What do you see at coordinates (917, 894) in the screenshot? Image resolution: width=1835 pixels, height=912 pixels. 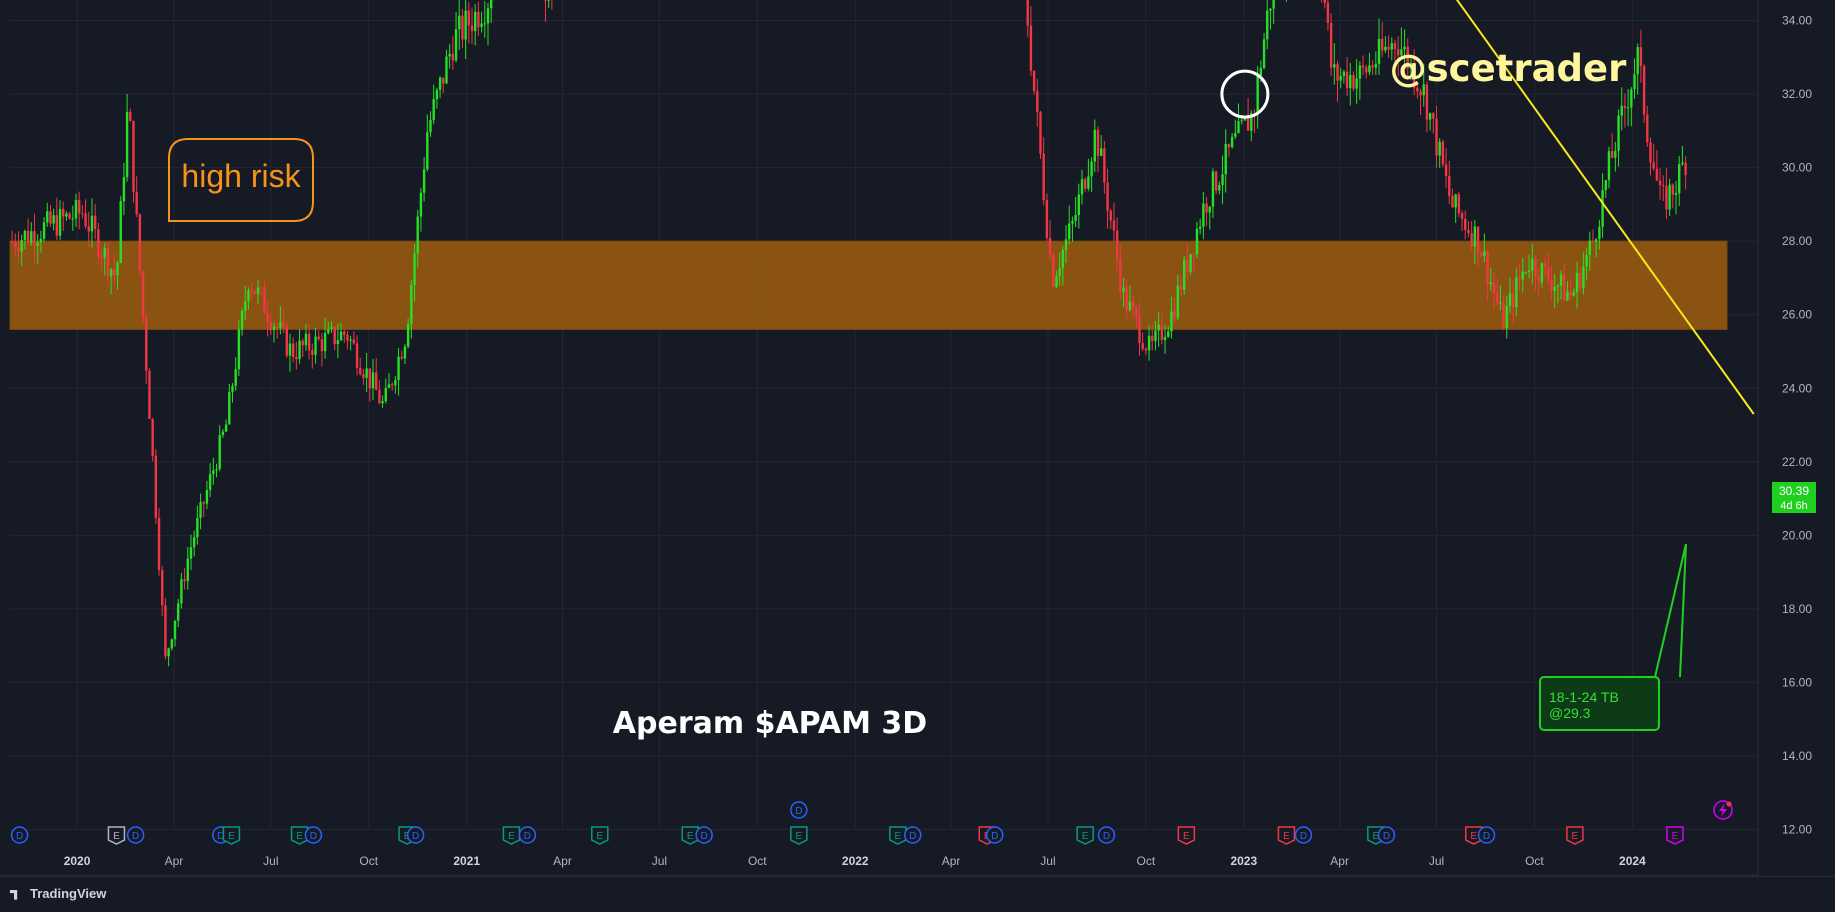 I see `footer-bar: TradingView` at bounding box center [917, 894].